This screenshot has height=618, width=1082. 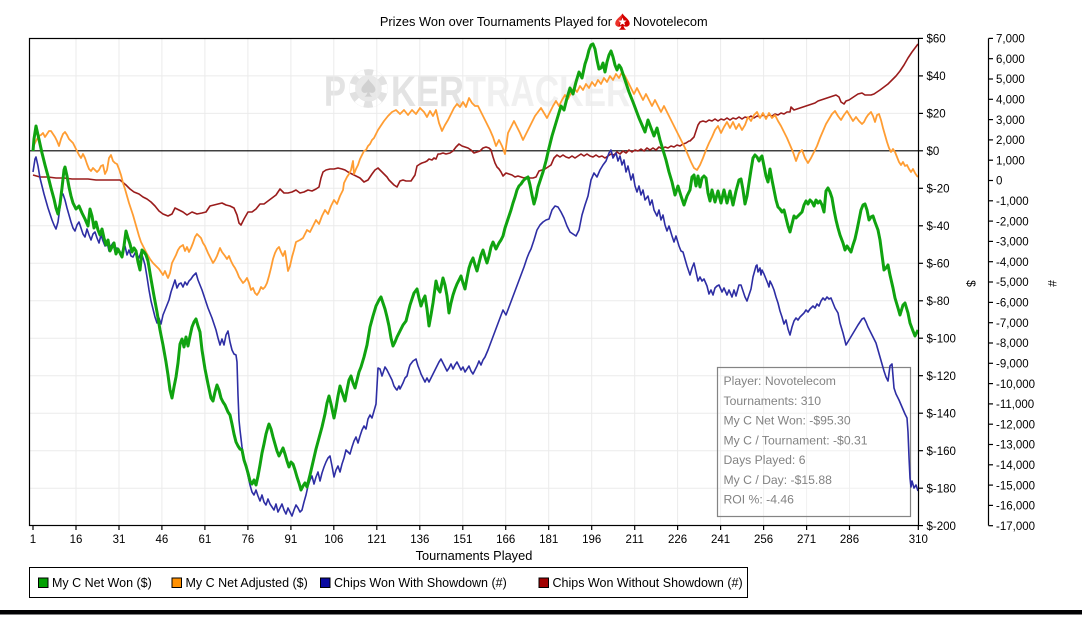 What do you see at coordinates (1015, 405) in the screenshot?
I see `svg-text: -11,000` at bounding box center [1015, 405].